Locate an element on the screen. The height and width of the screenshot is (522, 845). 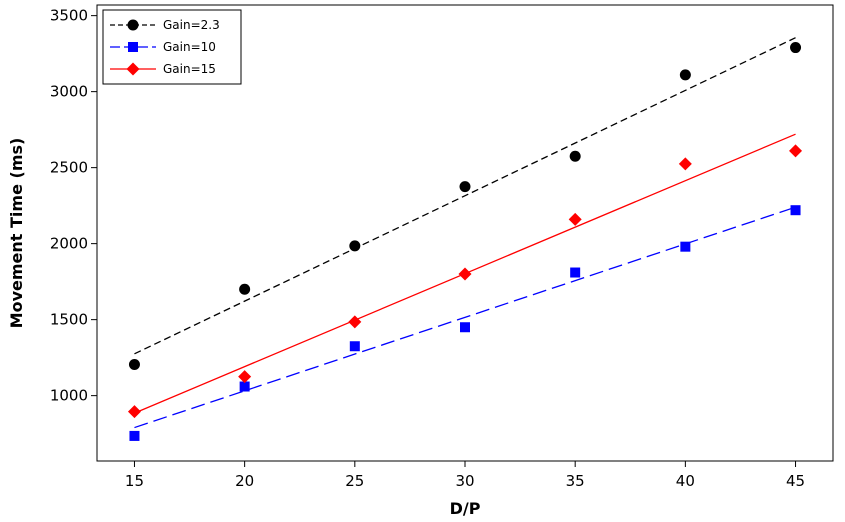
y-tick-label: 1000 is located at coordinates (69, 396).